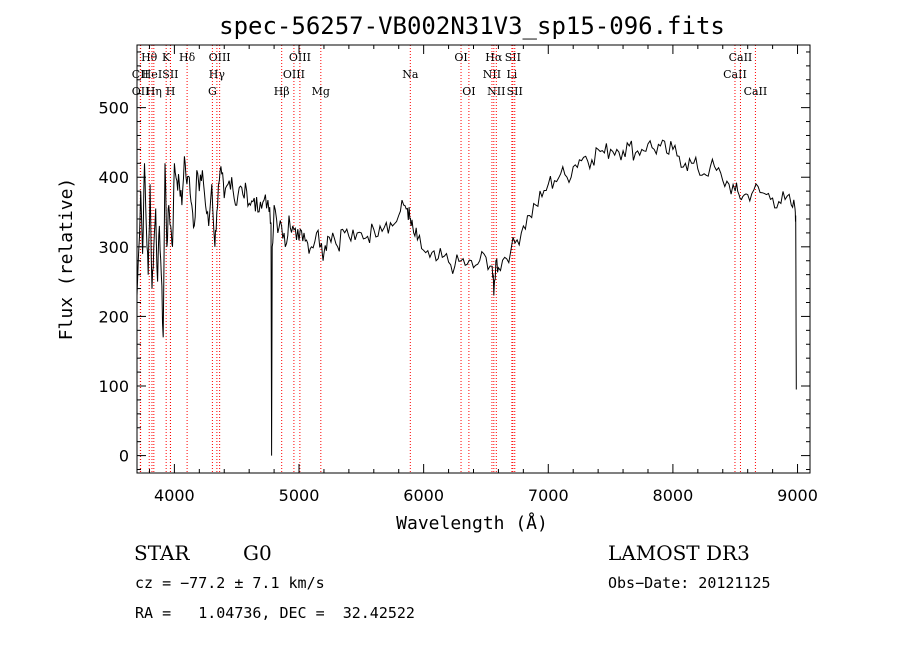 This screenshot has width=900, height=649. I want to click on emission-line-label-15: Mg, so click(321, 91).